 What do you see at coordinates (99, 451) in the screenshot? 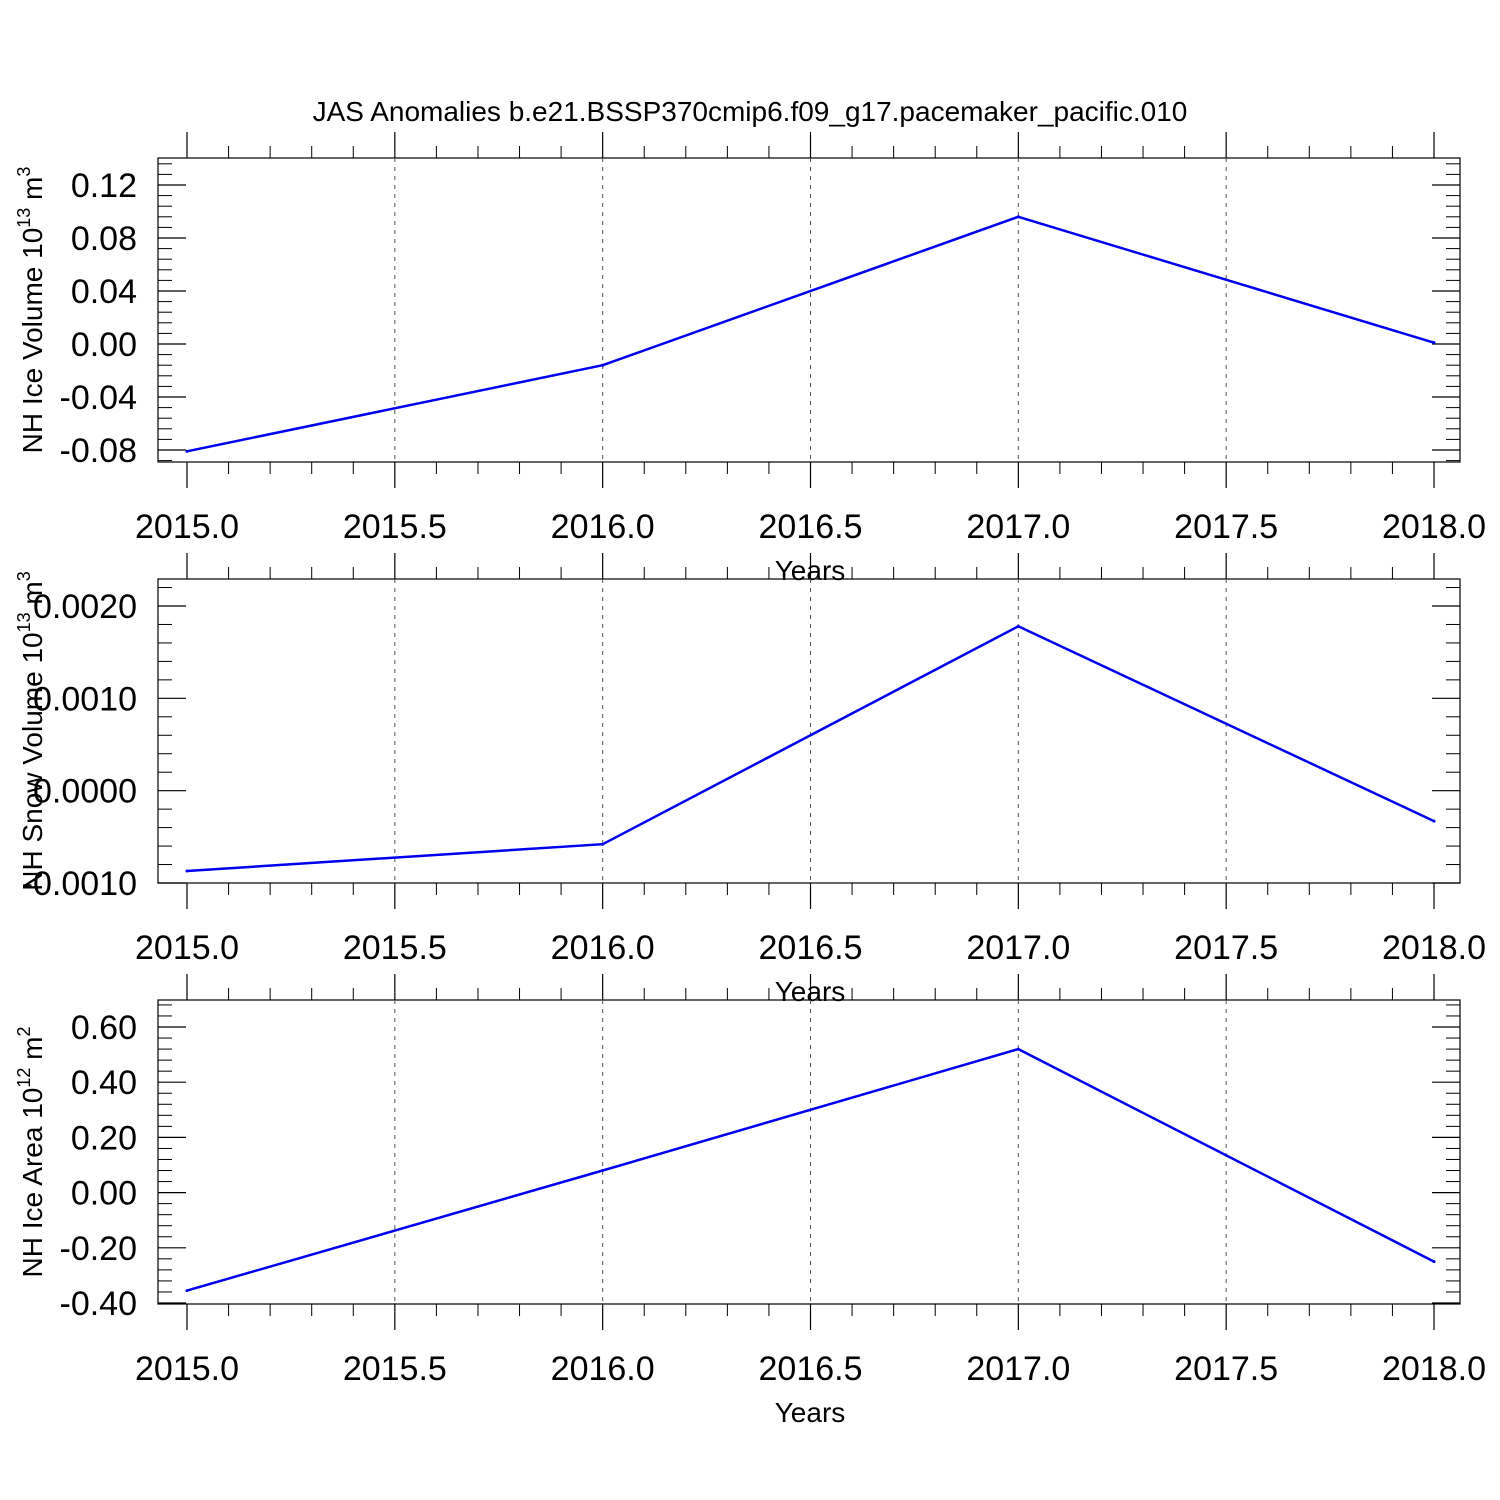
I see `y-tick-label: -0.08` at bounding box center [99, 451].